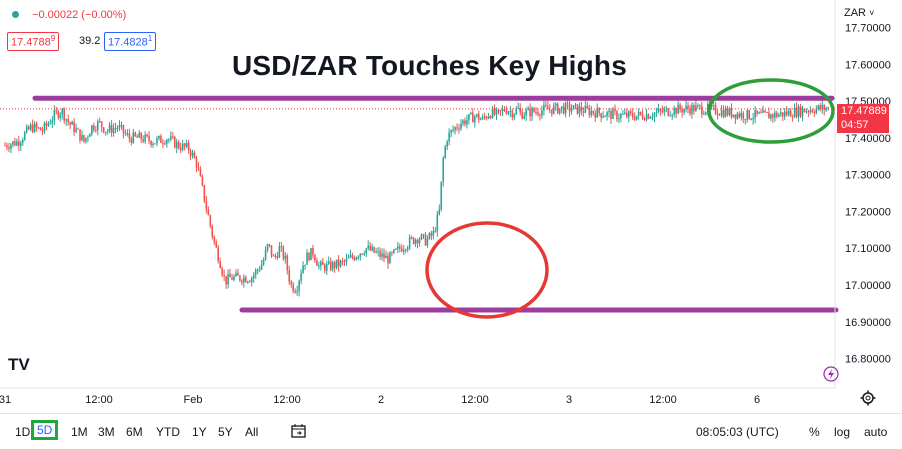 This screenshot has width=902, height=449. I want to click on timeframe-ytd: YTD, so click(168, 432).